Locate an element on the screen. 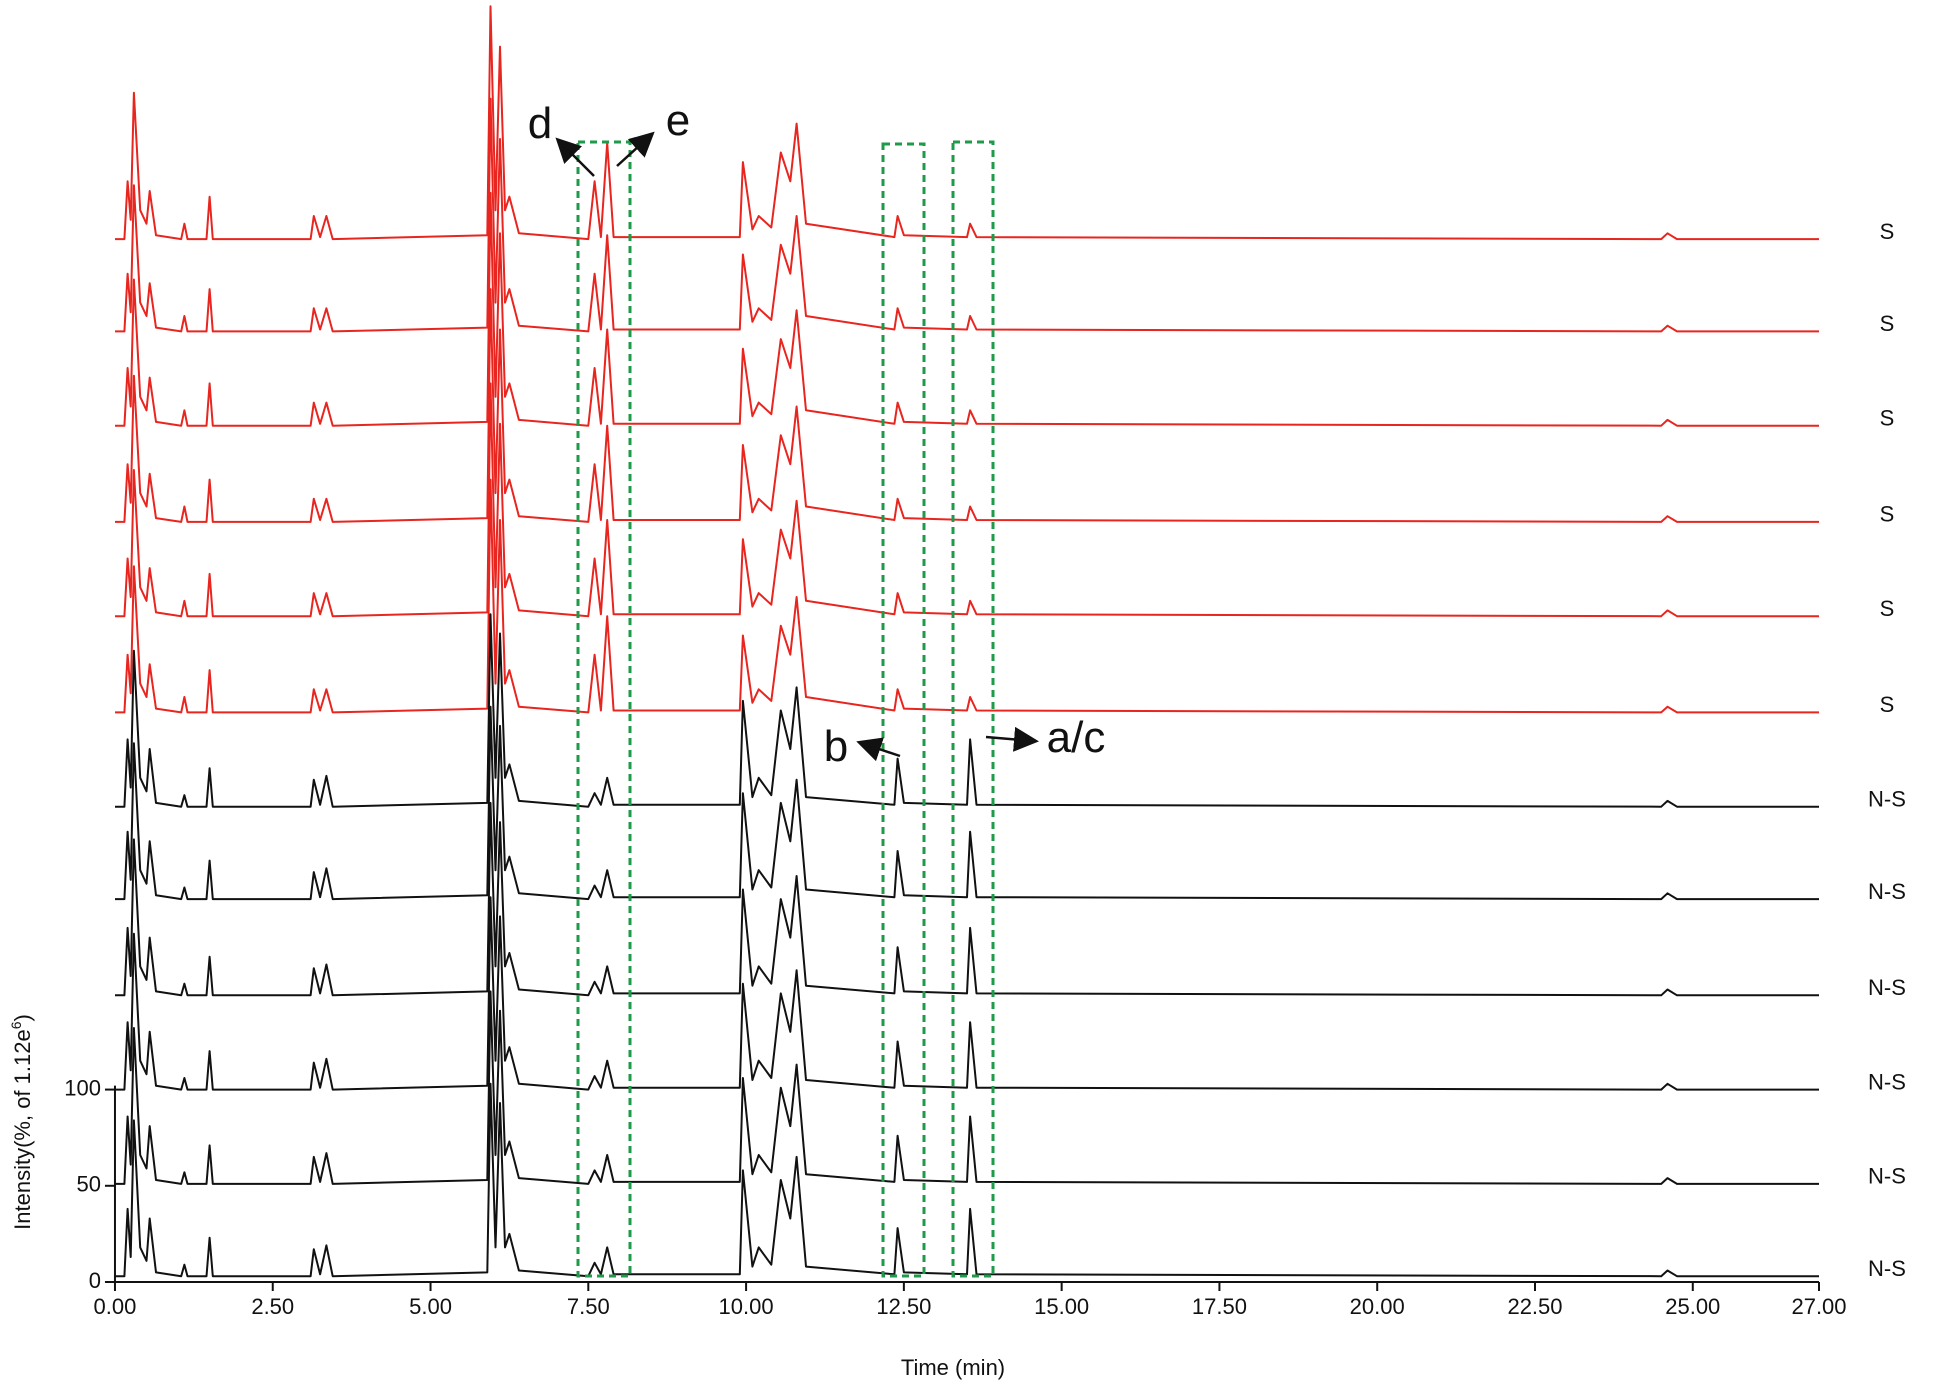  x-tick-label: 0.00 is located at coordinates (115, 1306).